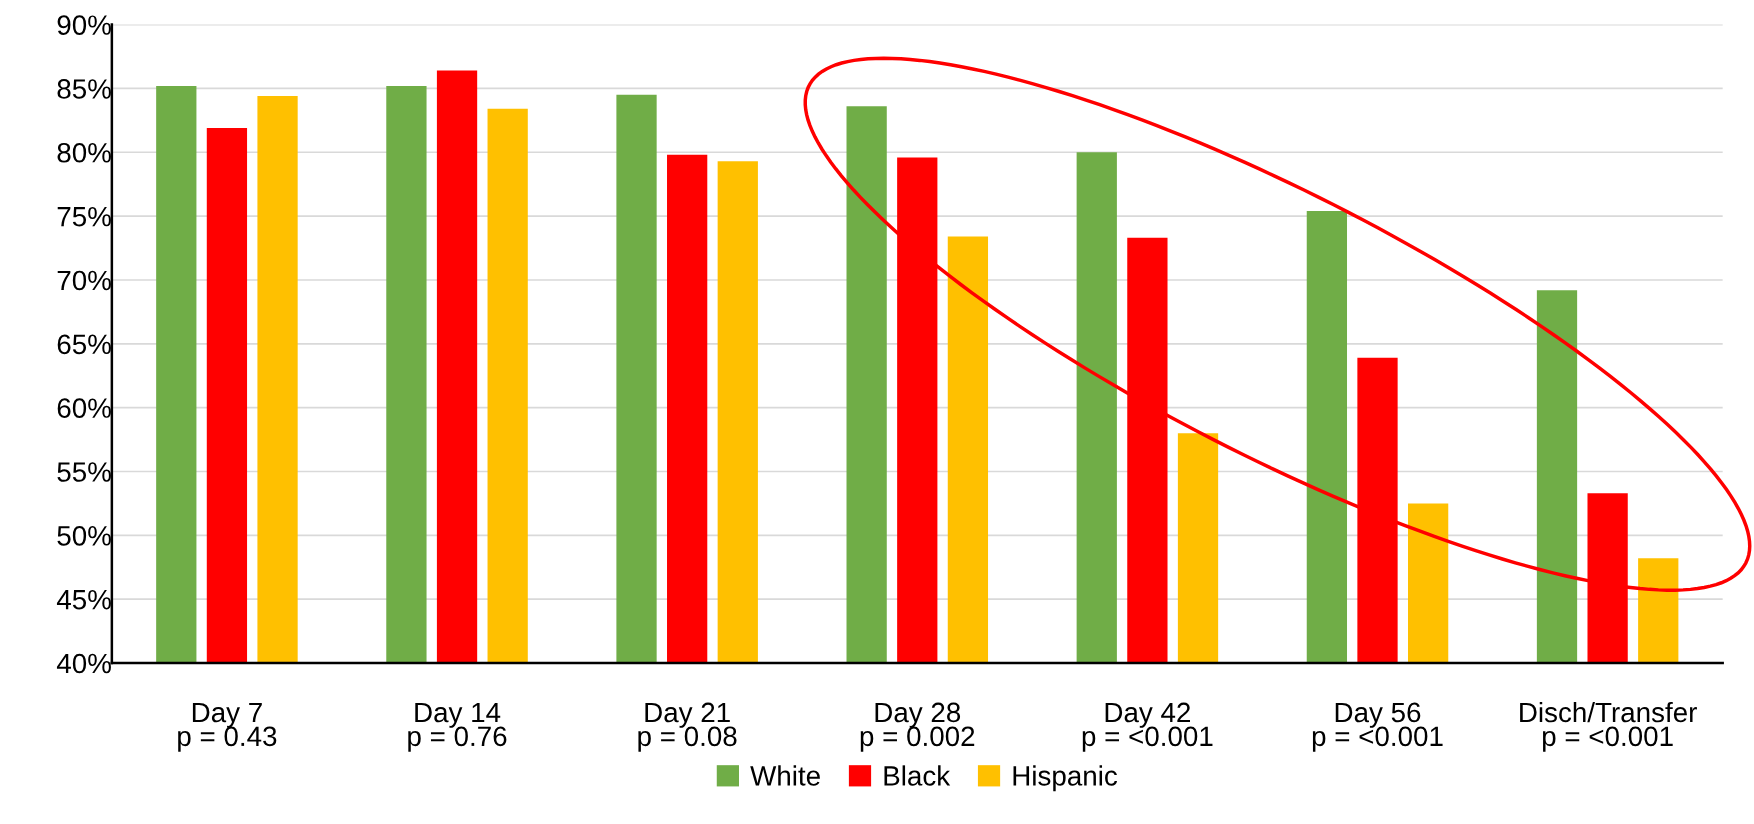  What do you see at coordinates (457, 727) in the screenshot?
I see `x-tick-label: Day 14 p = 0.76` at bounding box center [457, 727].